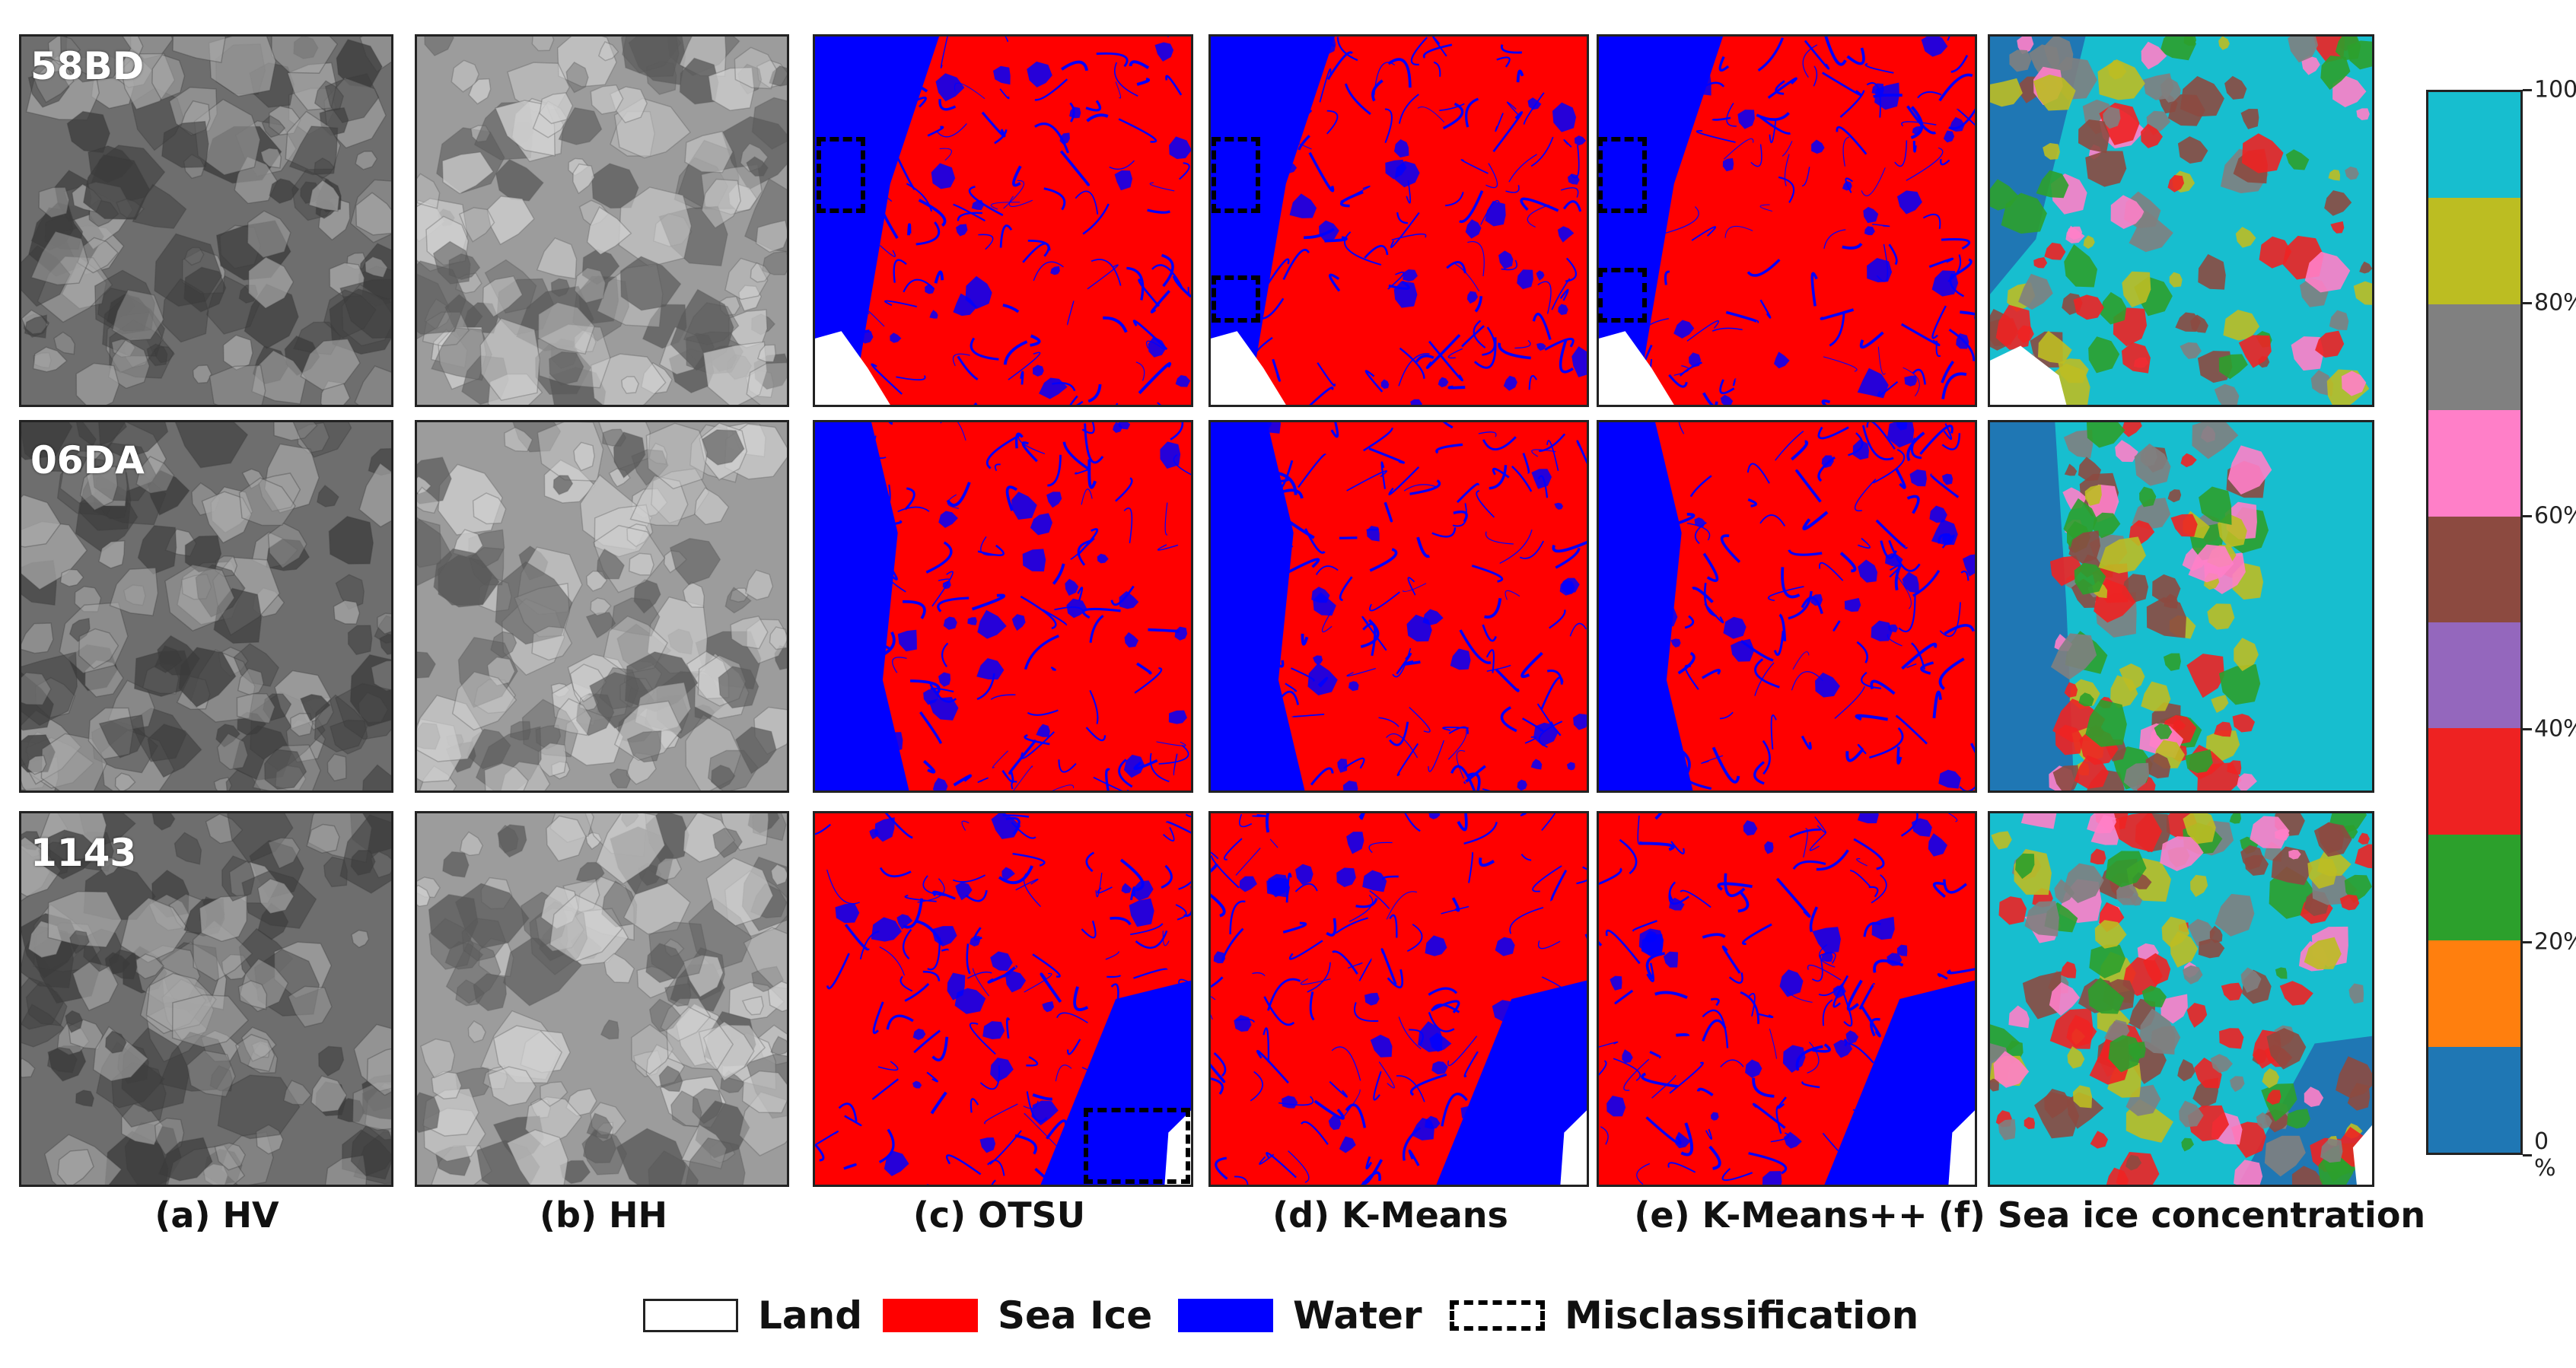 This screenshot has width=2576, height=1368. What do you see at coordinates (2555, 303) in the screenshot?
I see `colorbar-tick-label: 80%` at bounding box center [2555, 303].